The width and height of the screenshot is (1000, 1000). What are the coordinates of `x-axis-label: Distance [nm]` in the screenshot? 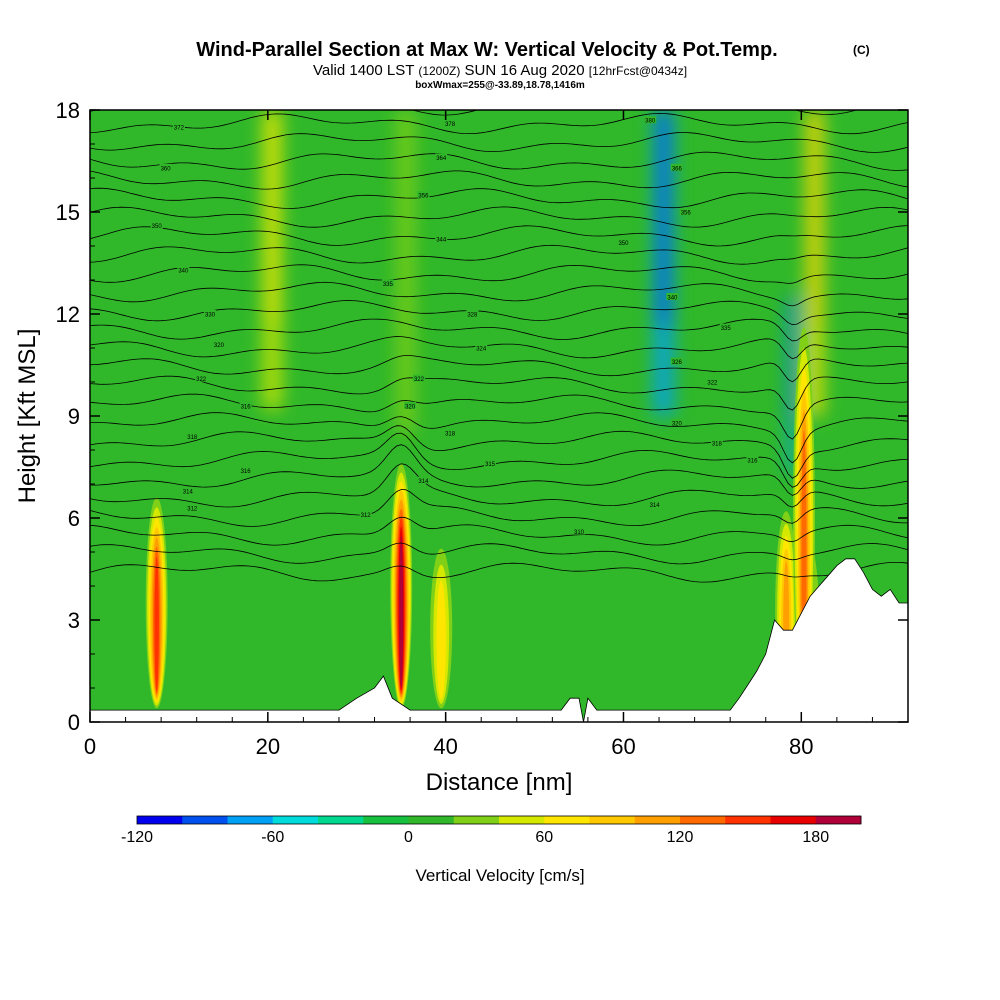 It's located at (499, 782).